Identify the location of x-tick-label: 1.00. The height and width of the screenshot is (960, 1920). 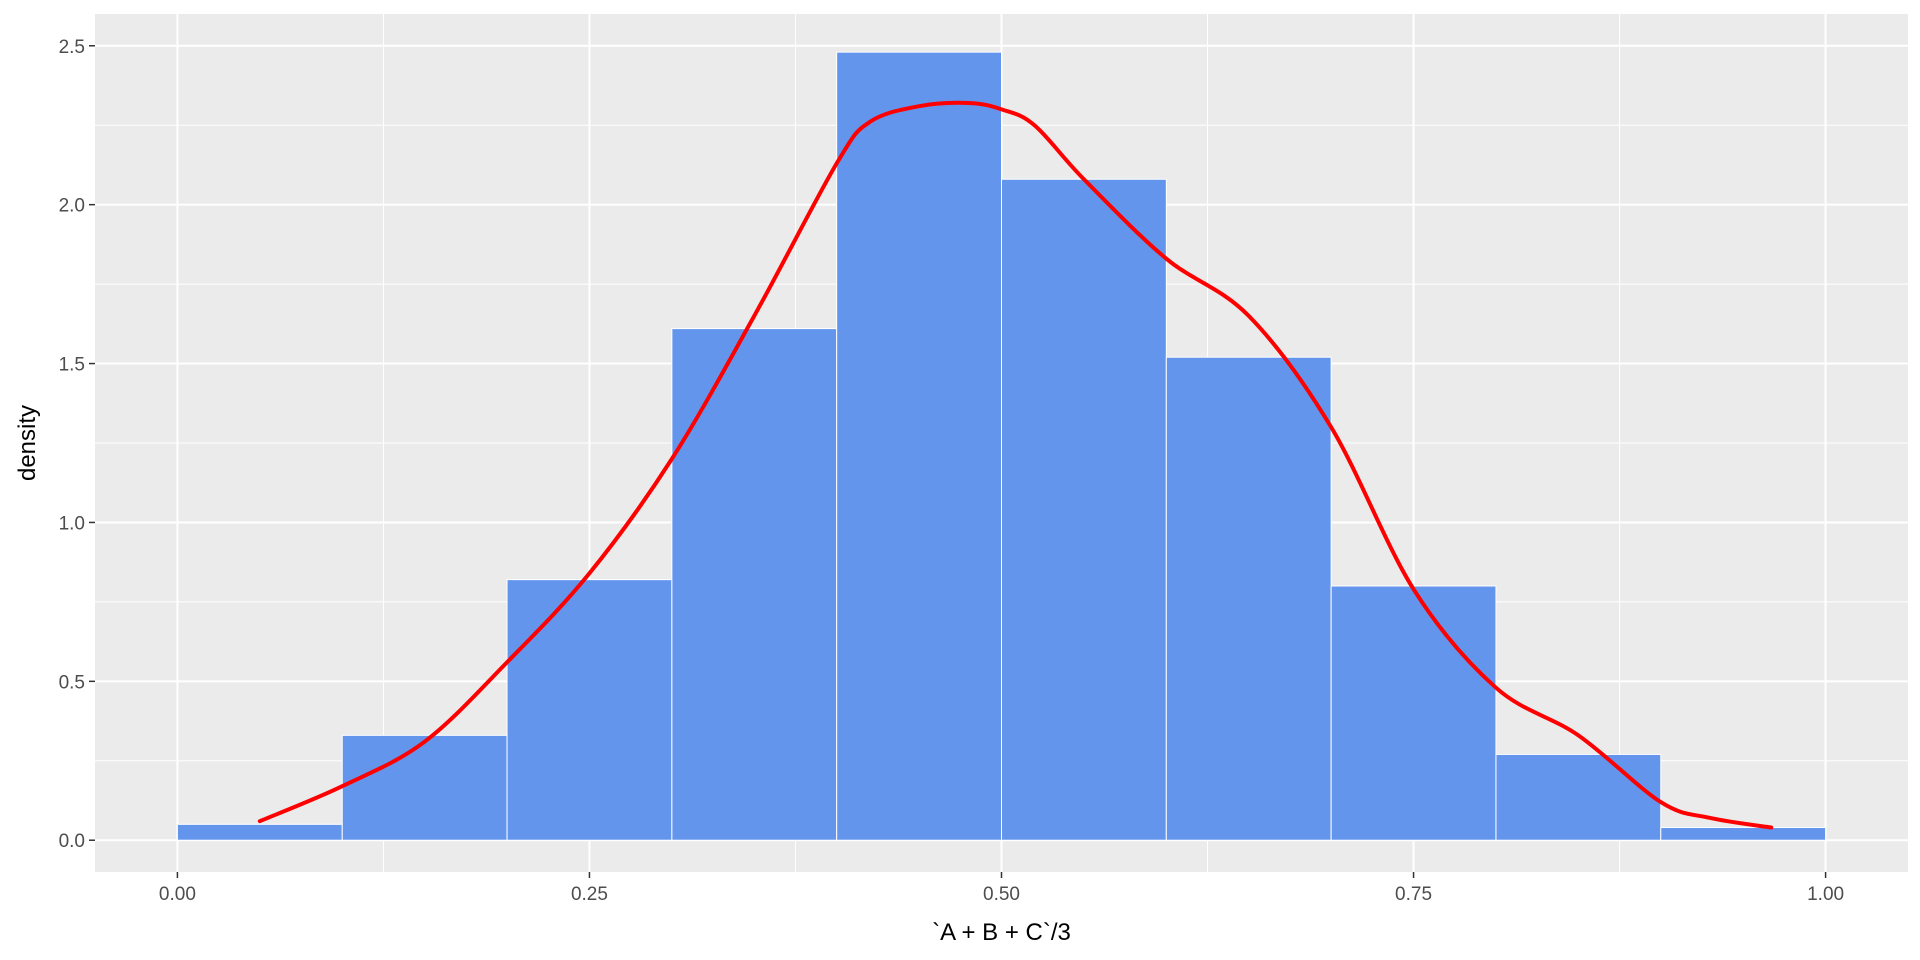
(1825, 894).